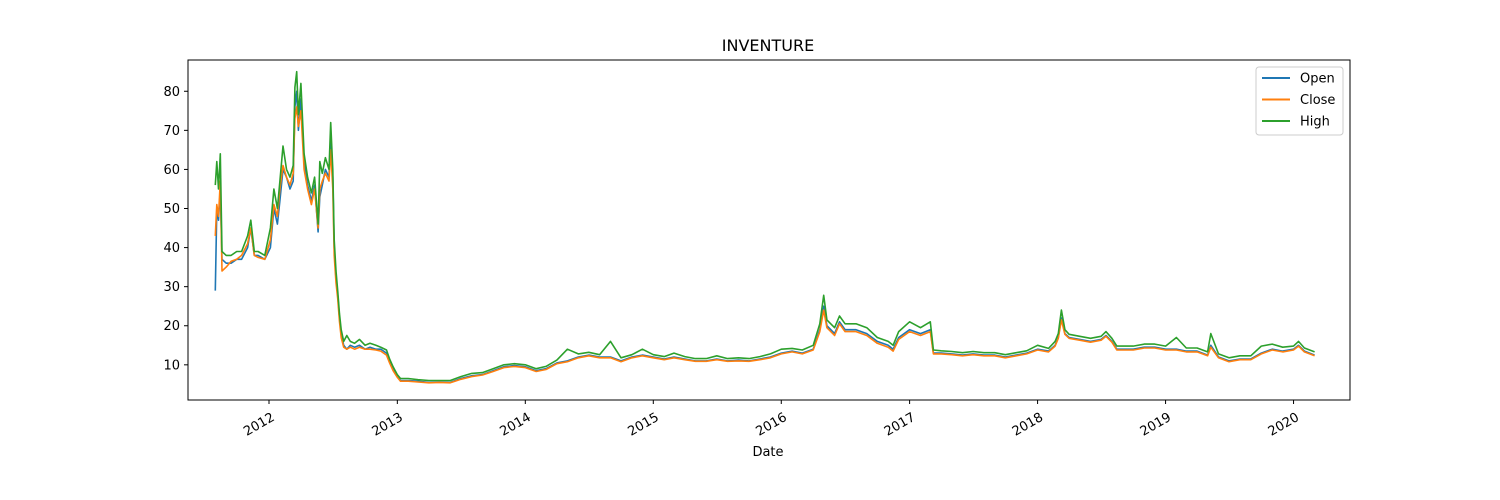 The height and width of the screenshot is (500, 1500). What do you see at coordinates (1317, 79) in the screenshot?
I see `legend-label-open: Open` at bounding box center [1317, 79].